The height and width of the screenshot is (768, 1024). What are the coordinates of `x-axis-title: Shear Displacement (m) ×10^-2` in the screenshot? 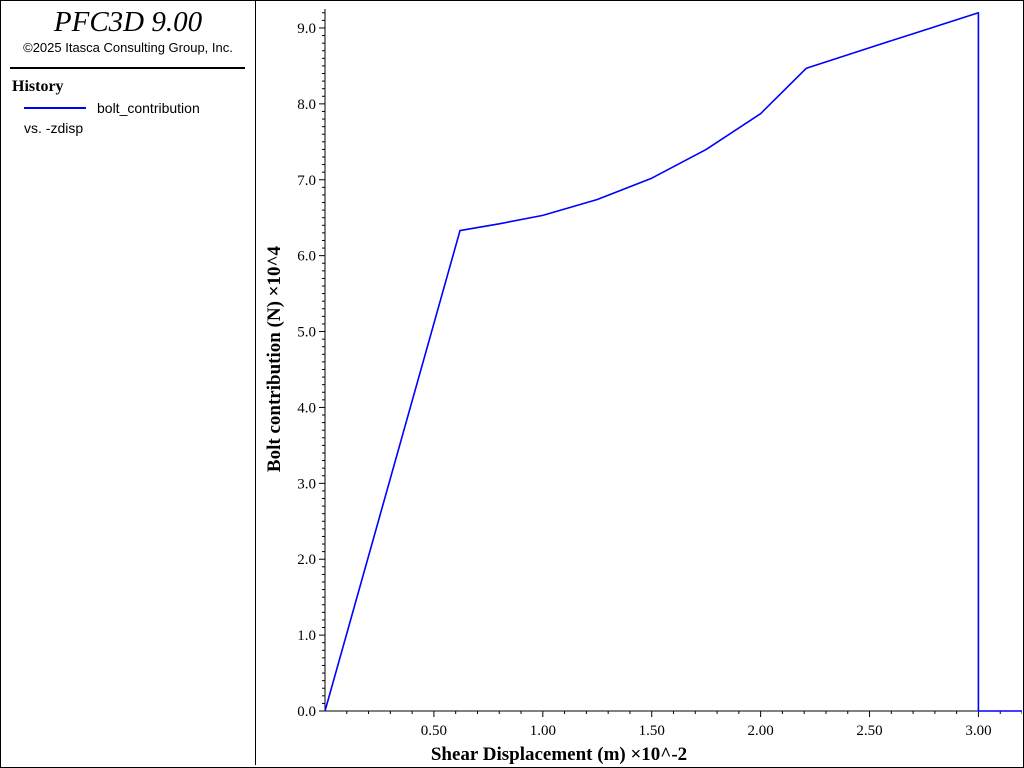 It's located at (559, 754).